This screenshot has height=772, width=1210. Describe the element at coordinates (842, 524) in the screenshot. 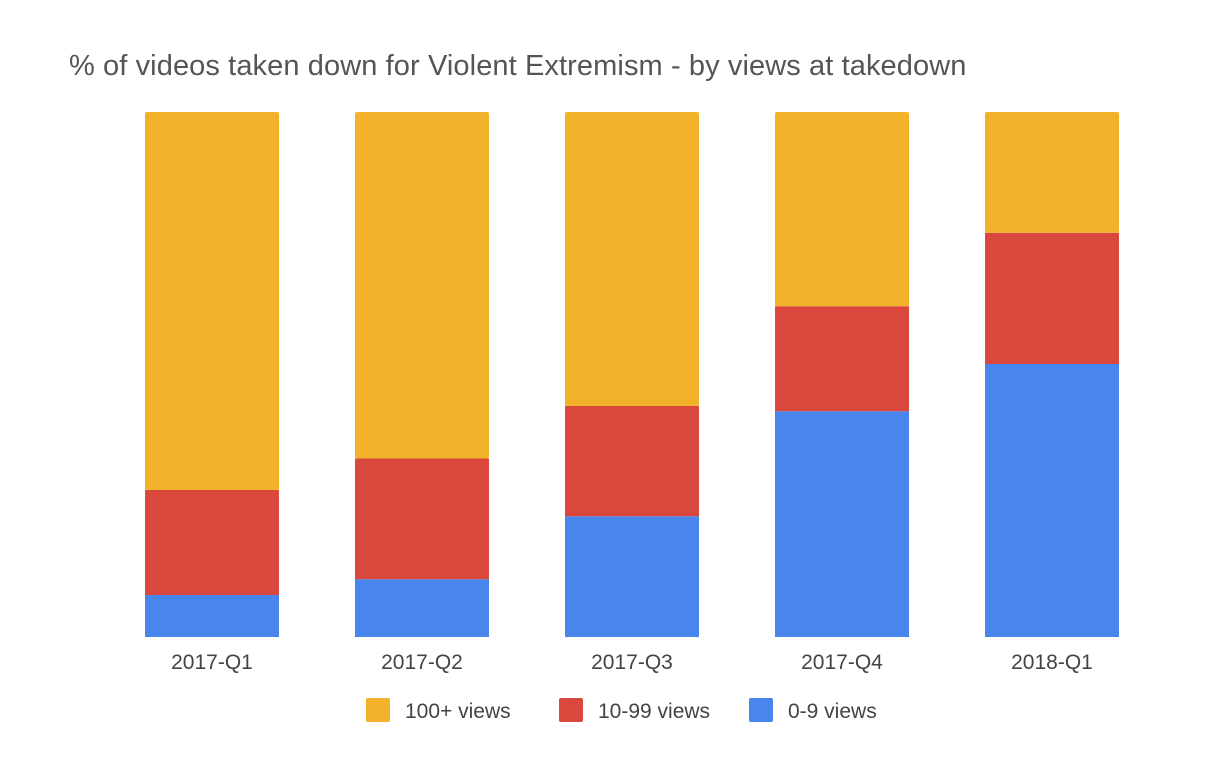

I see `bar-2017-q4-0-9-views` at that location.